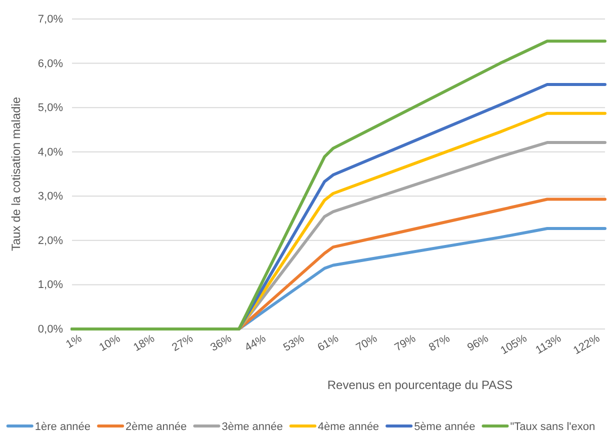  Describe the element at coordinates (156, 427) in the screenshot. I see `legend-label: 2ème année` at that location.